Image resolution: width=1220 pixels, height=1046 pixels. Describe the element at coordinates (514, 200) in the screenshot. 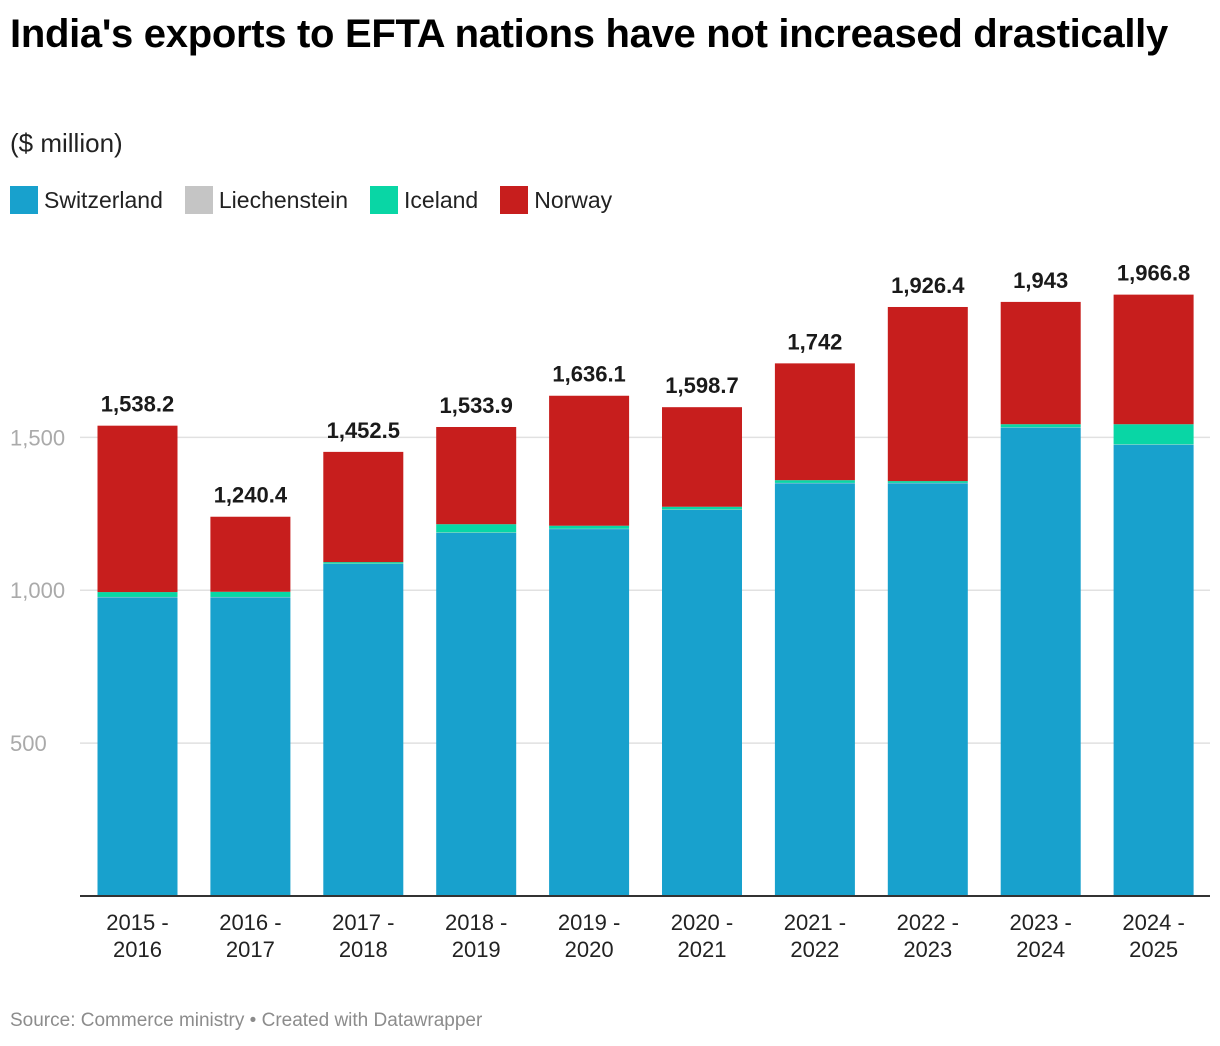

I see `legend-swatch-norway` at that location.